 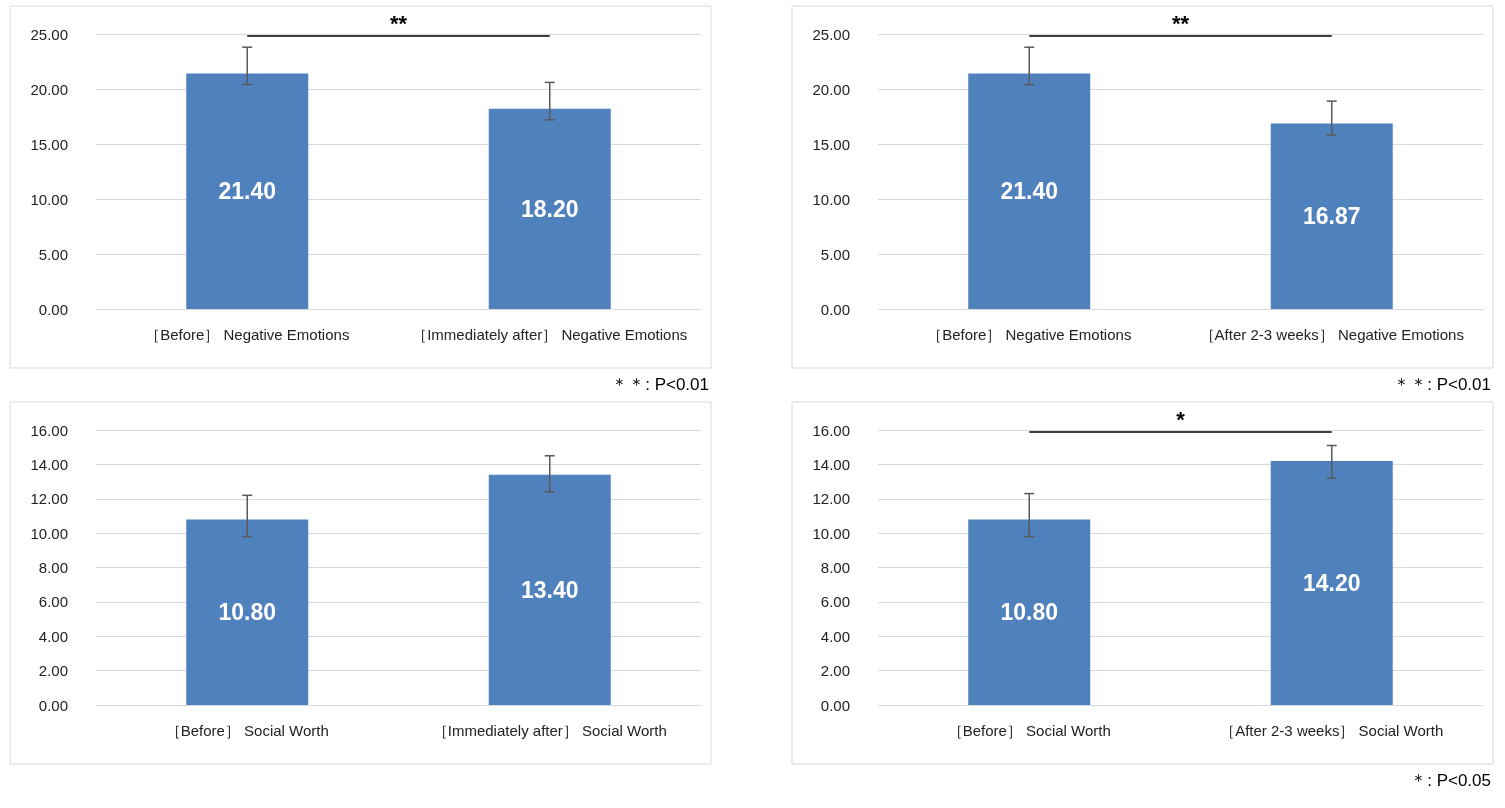 I want to click on x-tick-label: ［Immediately after］ Social Worth, so click(x=549, y=730).